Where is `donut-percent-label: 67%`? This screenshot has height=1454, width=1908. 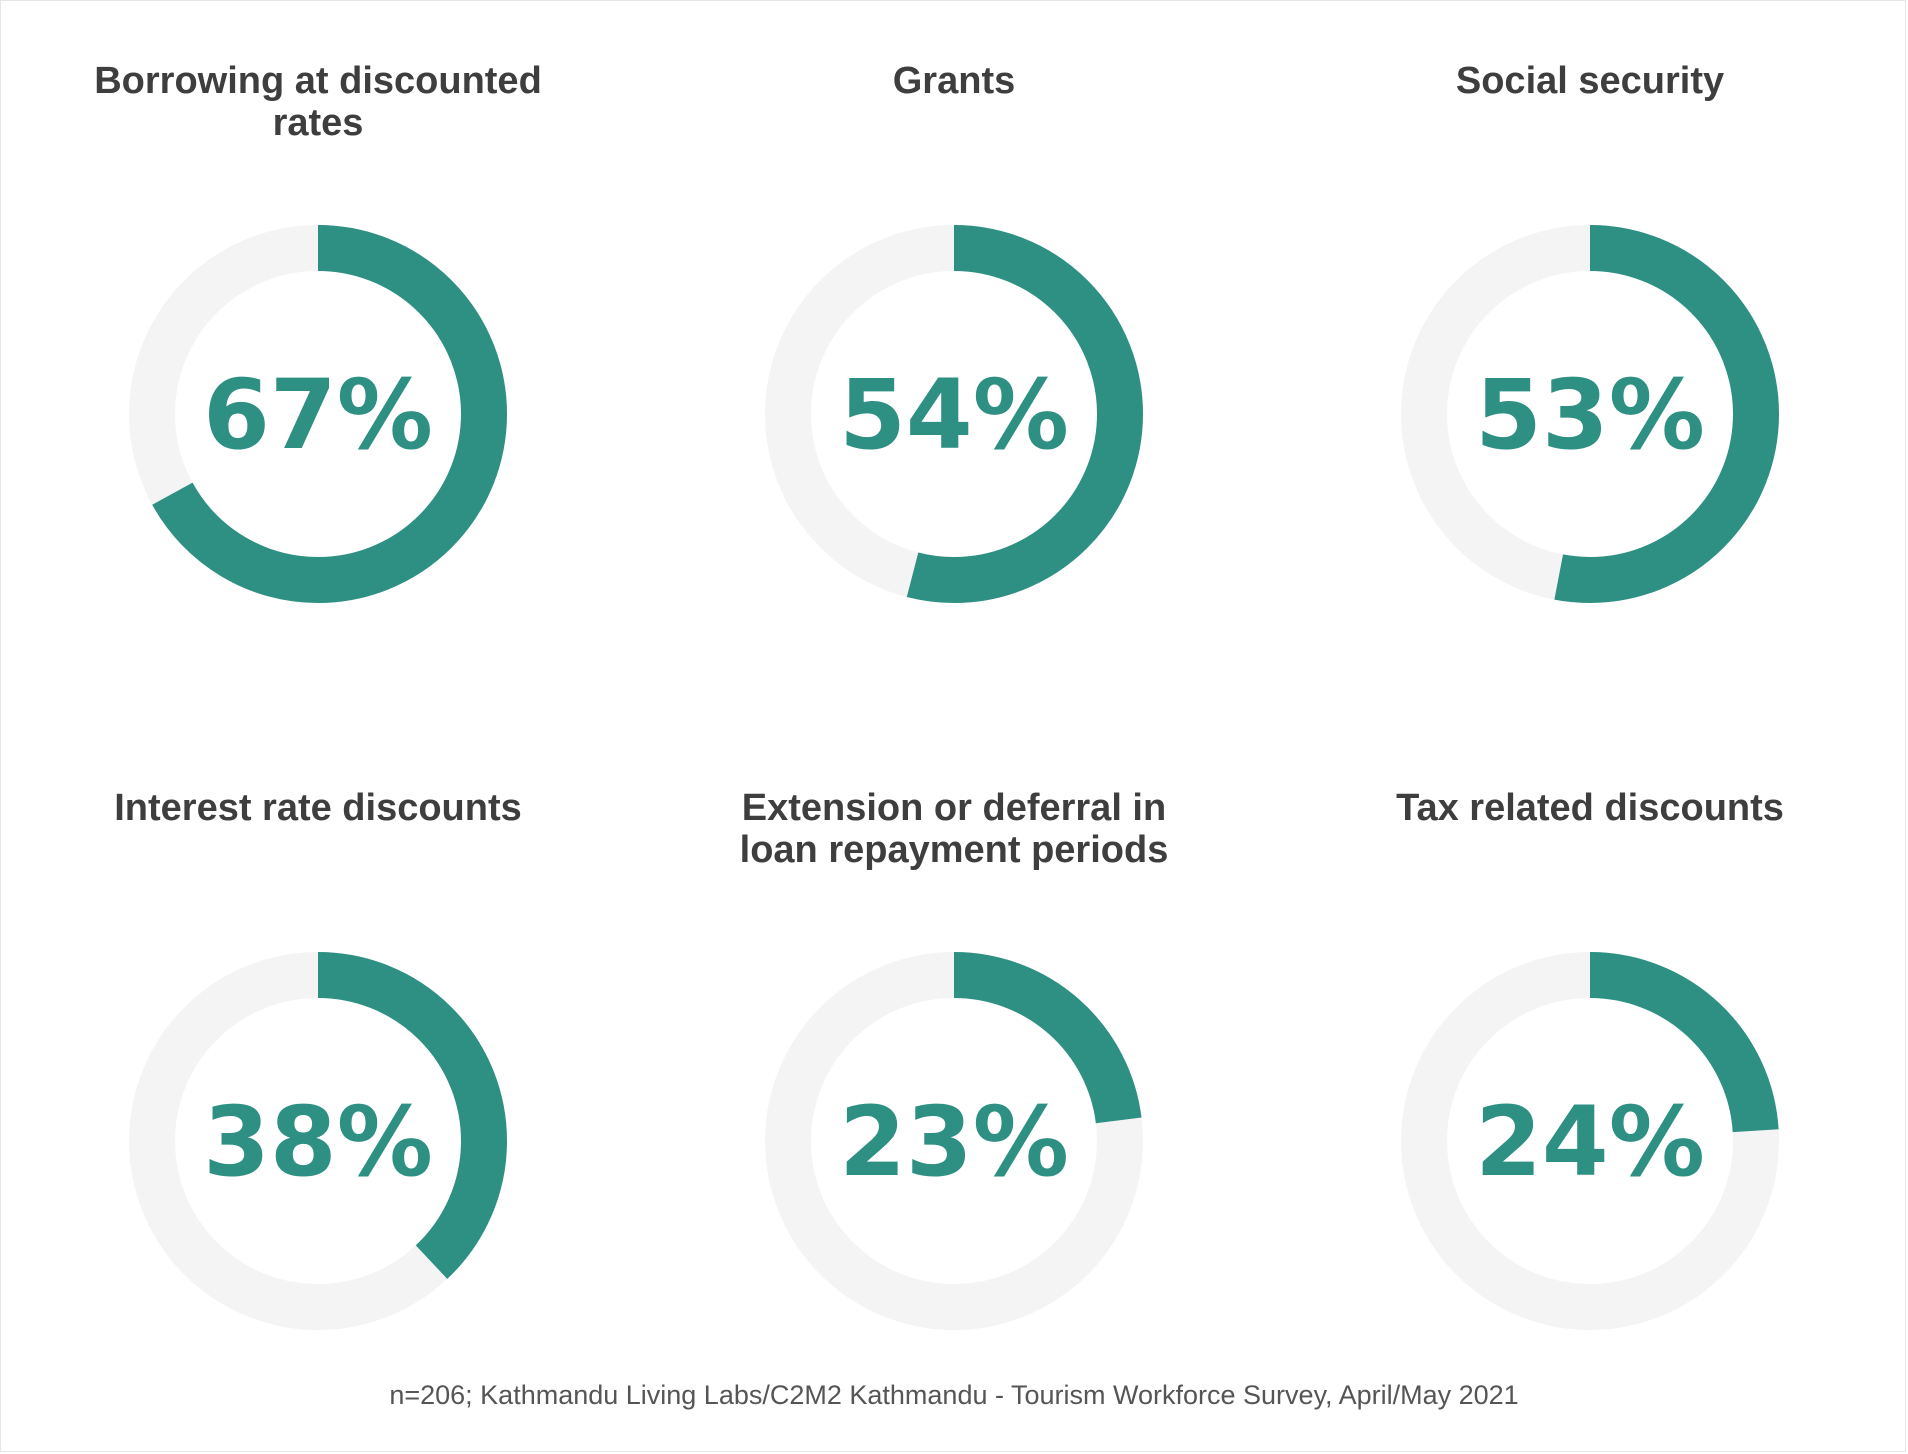
donut-percent-label: 67% is located at coordinates (318, 415).